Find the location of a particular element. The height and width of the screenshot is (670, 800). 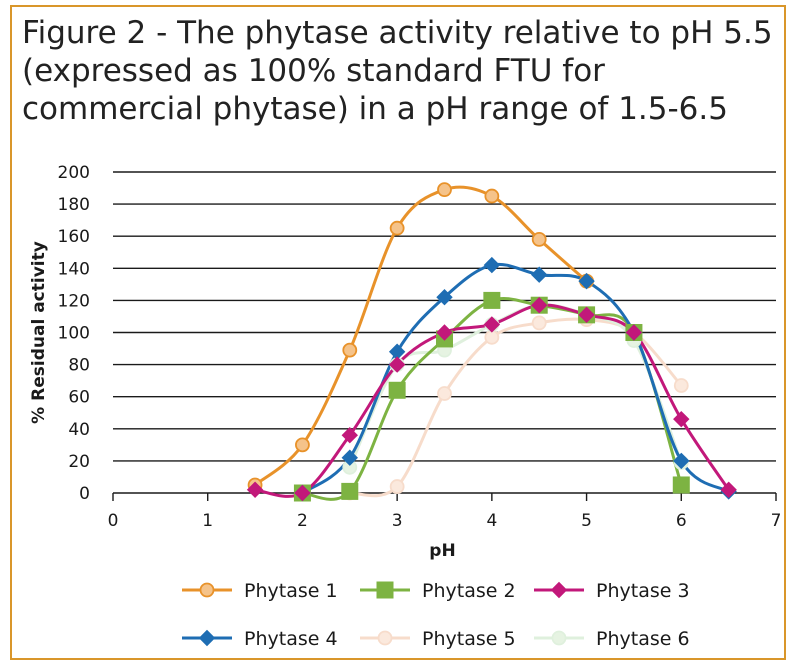

y-tick-label: 200 is located at coordinates (74, 173).